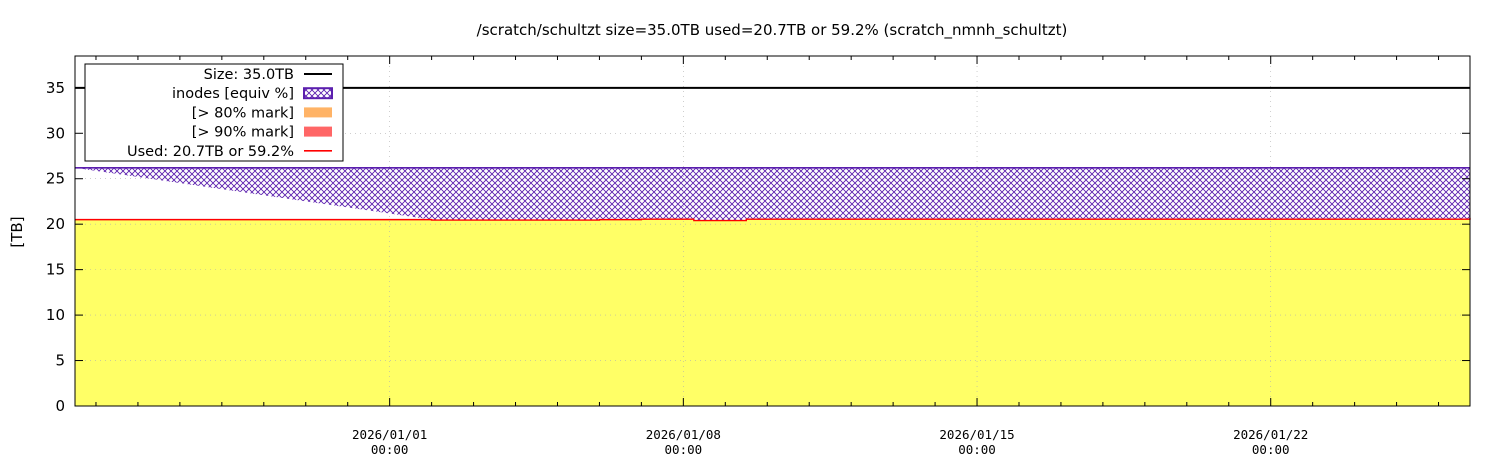  What do you see at coordinates (55, 179) in the screenshot?
I see `y-tick-label: 25` at bounding box center [55, 179].